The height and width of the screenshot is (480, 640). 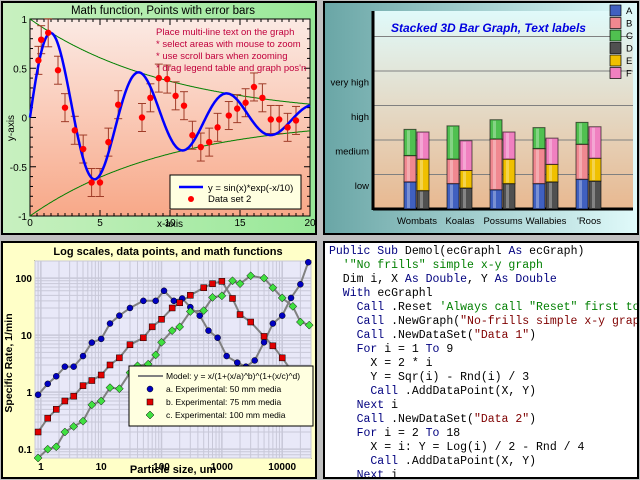 What do you see at coordinates (360, 117) in the screenshot?
I see `svg-text: high` at bounding box center [360, 117].